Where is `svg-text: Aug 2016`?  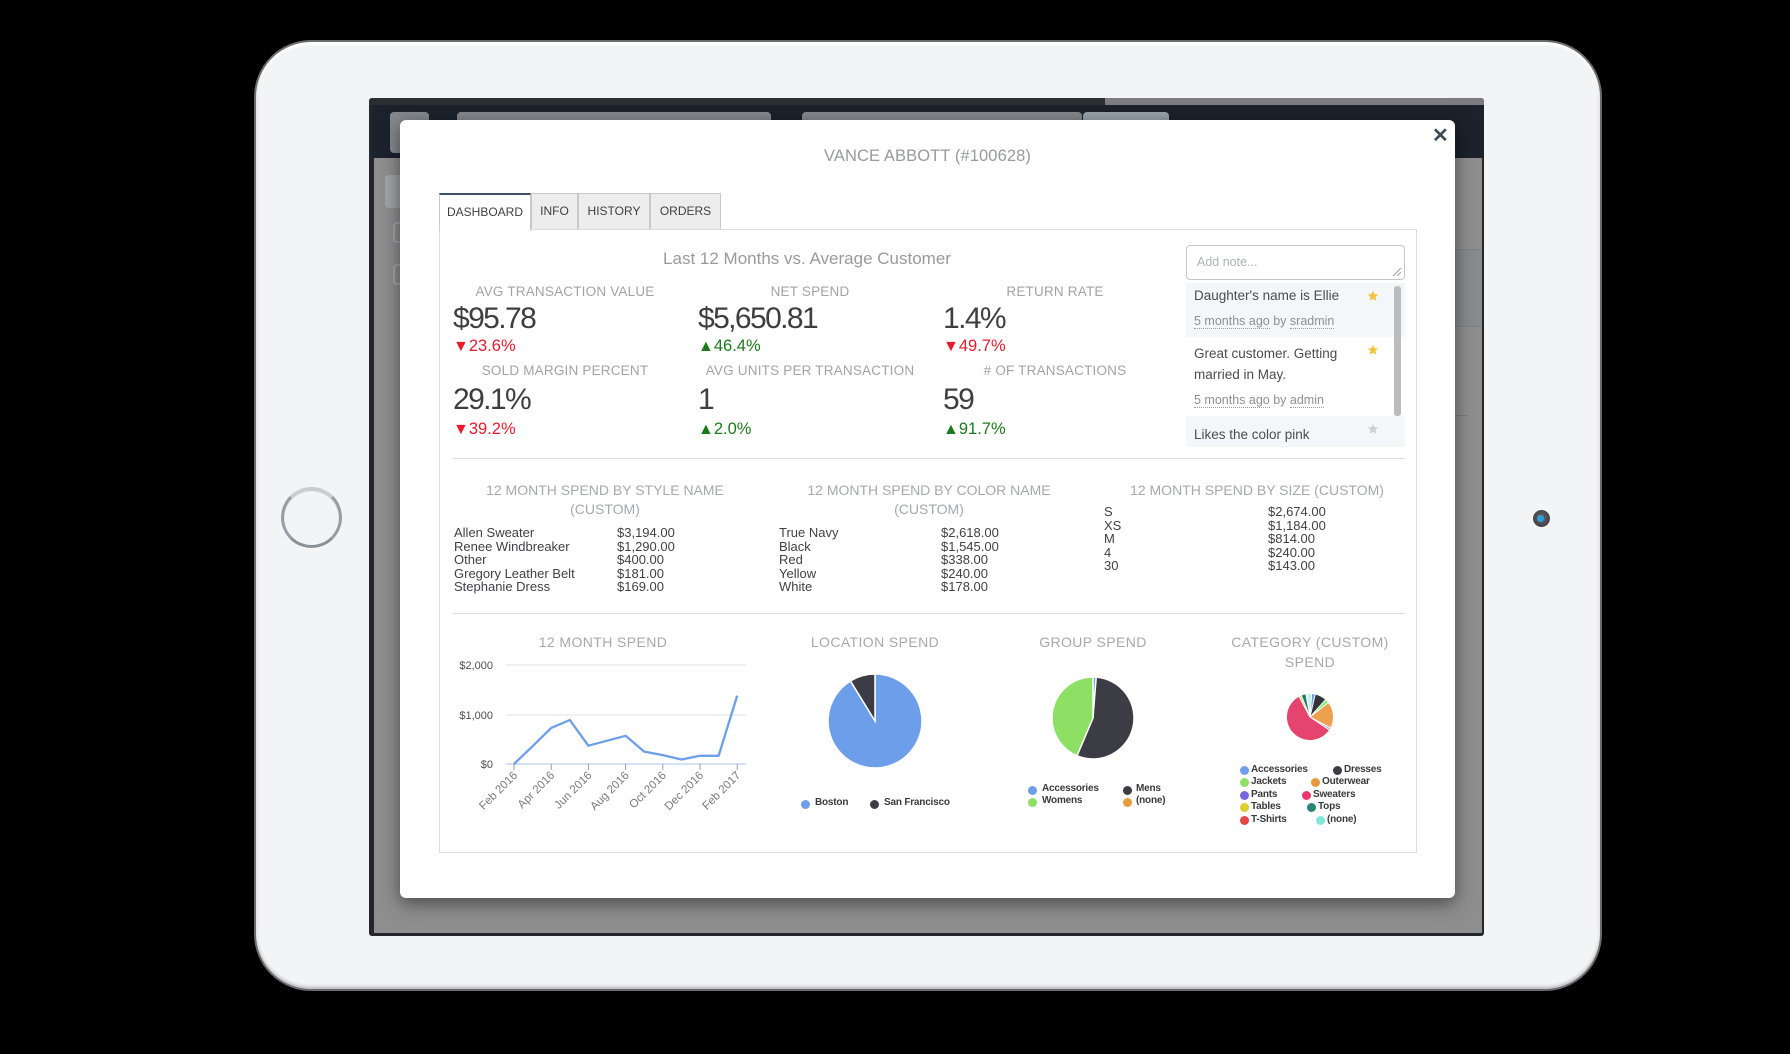 svg-text: Aug 2016 is located at coordinates (609, 791).